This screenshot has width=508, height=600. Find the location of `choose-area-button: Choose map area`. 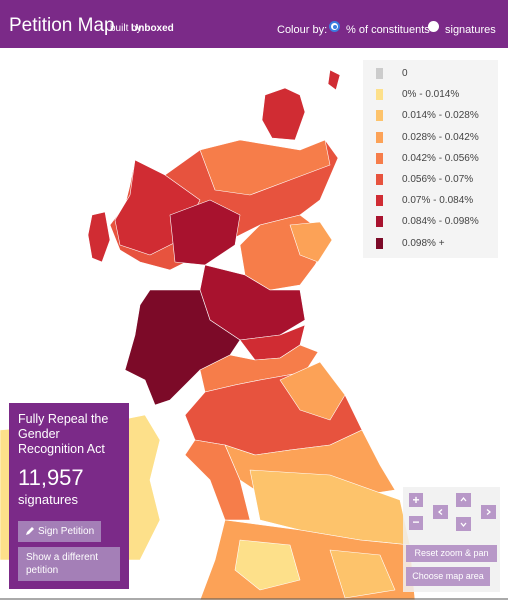

choose-area-button: Choose map area is located at coordinates (448, 576).